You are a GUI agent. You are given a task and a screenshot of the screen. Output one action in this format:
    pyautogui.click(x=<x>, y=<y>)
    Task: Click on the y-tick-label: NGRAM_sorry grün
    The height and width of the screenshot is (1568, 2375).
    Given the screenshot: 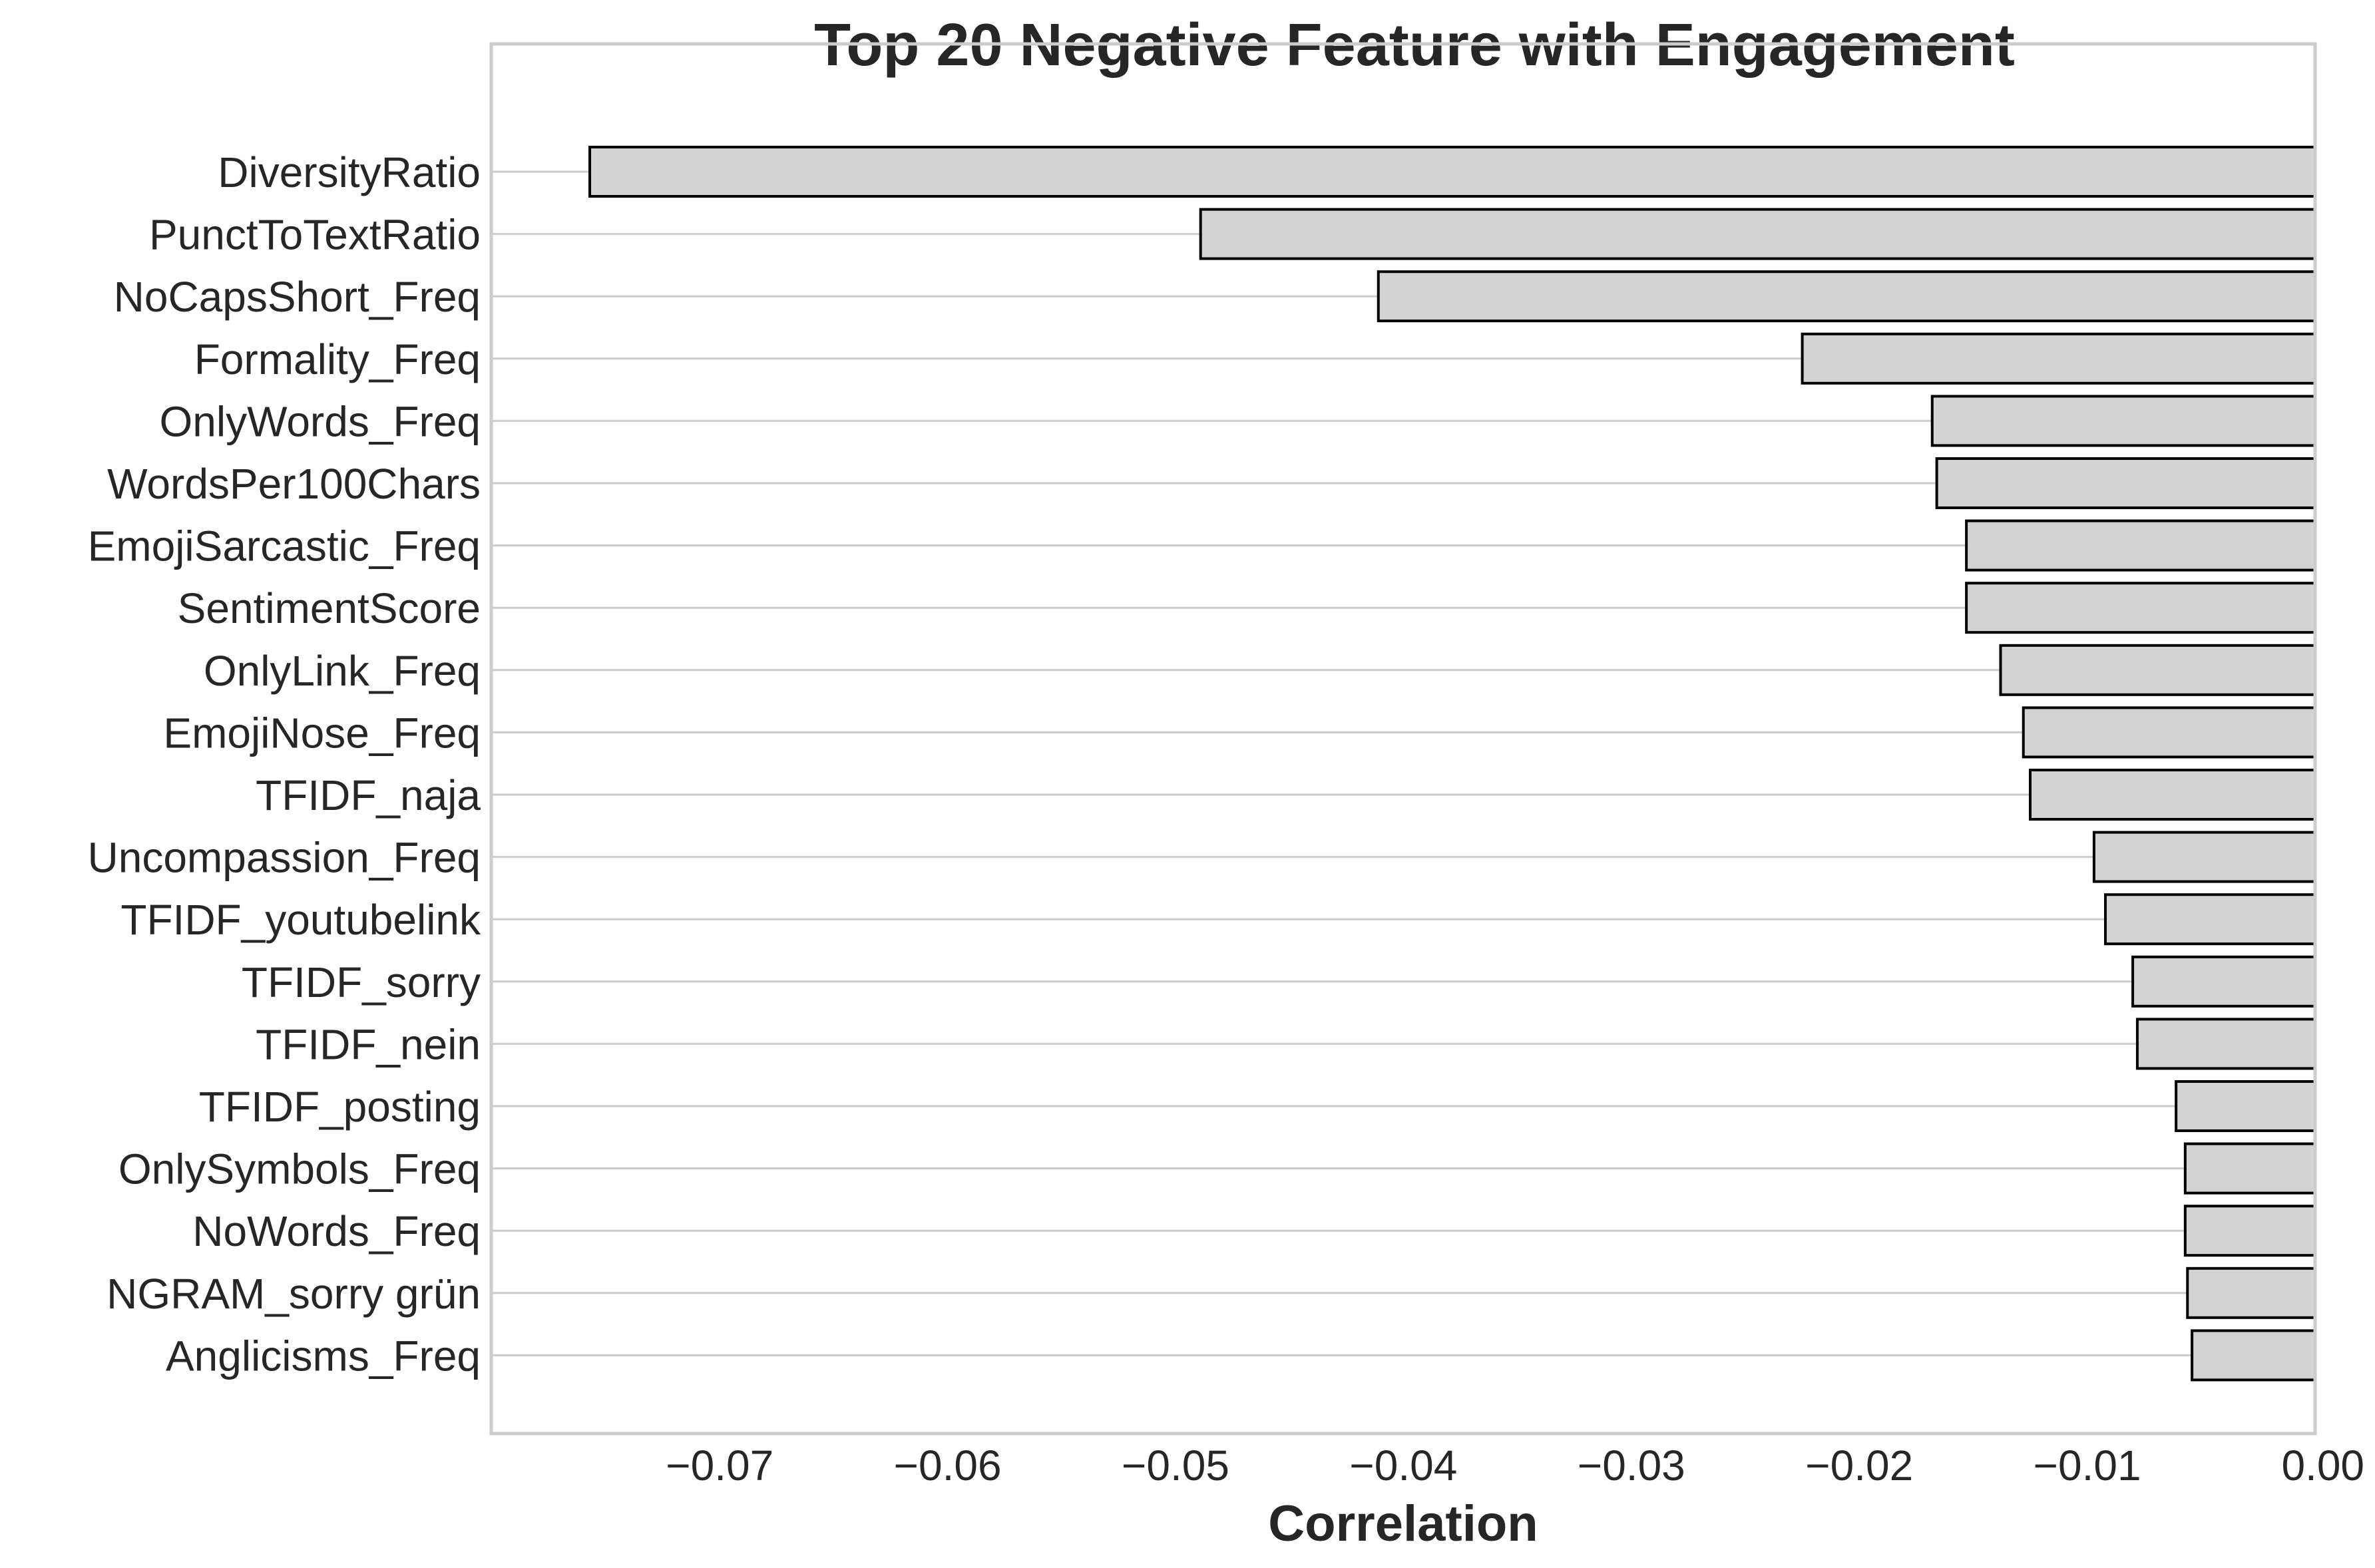 What is the action you would take?
    pyautogui.click(x=294, y=1294)
    